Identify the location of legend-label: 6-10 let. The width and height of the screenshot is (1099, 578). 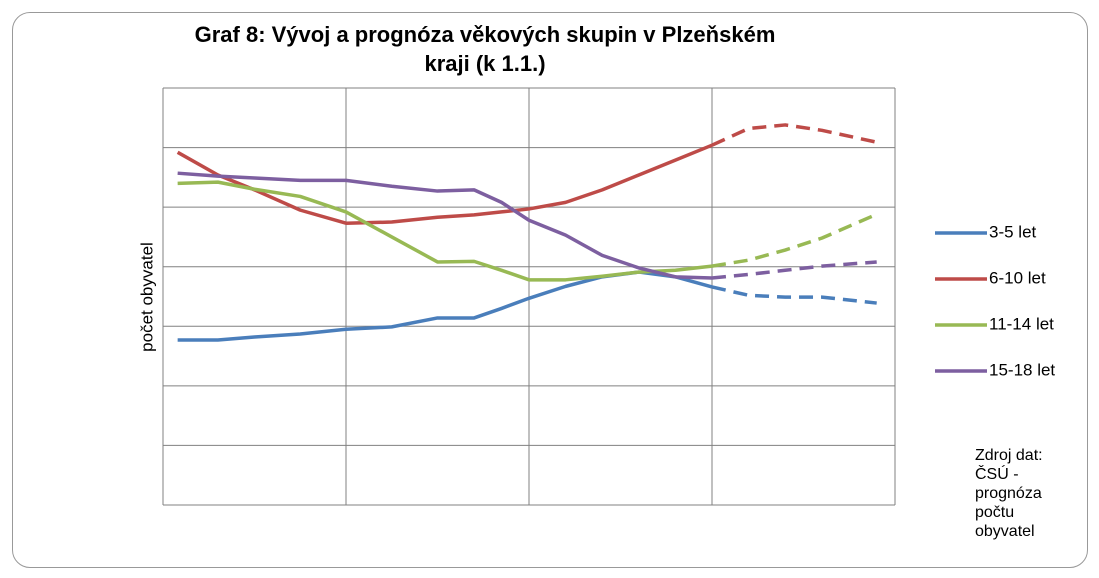
(1017, 277).